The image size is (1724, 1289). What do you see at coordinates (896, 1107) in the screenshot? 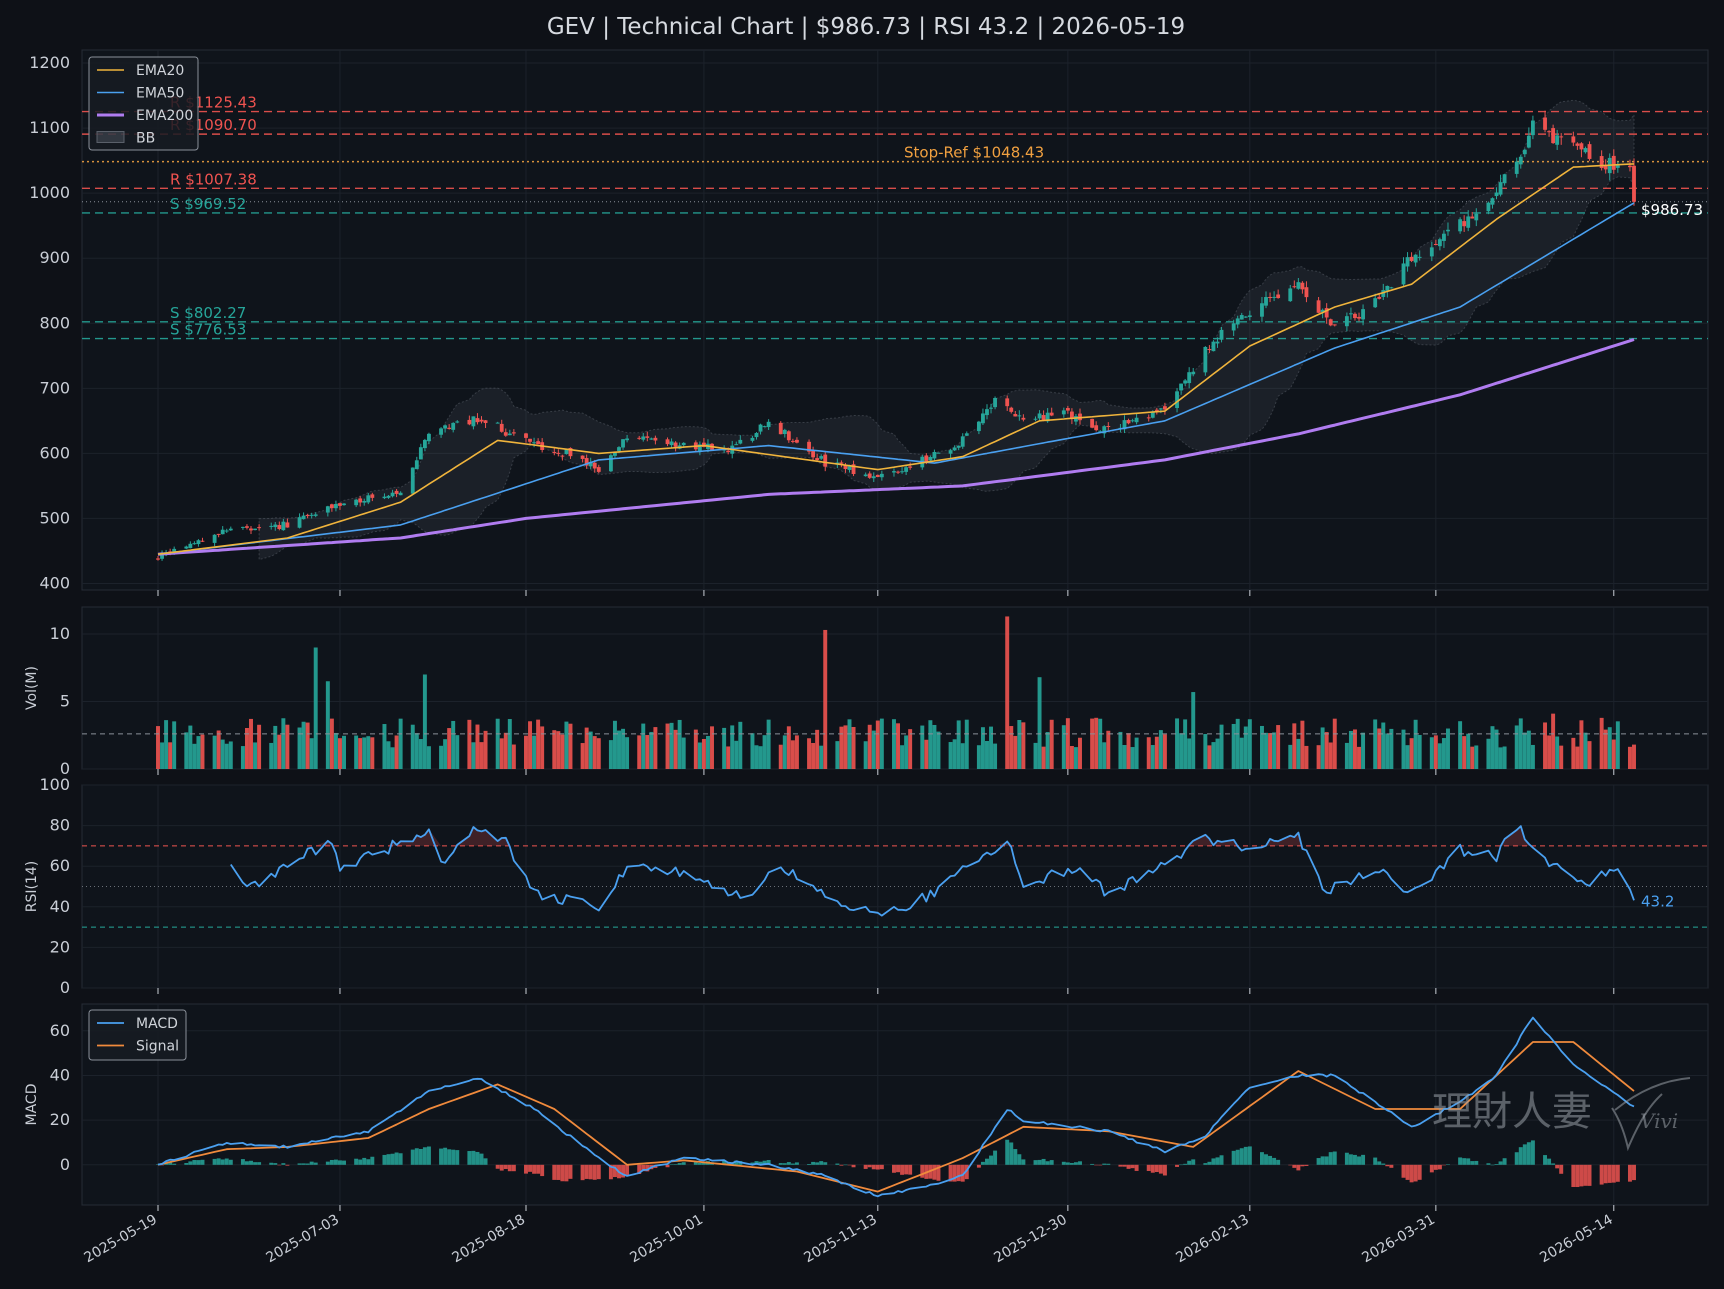
I see `macd-line` at bounding box center [896, 1107].